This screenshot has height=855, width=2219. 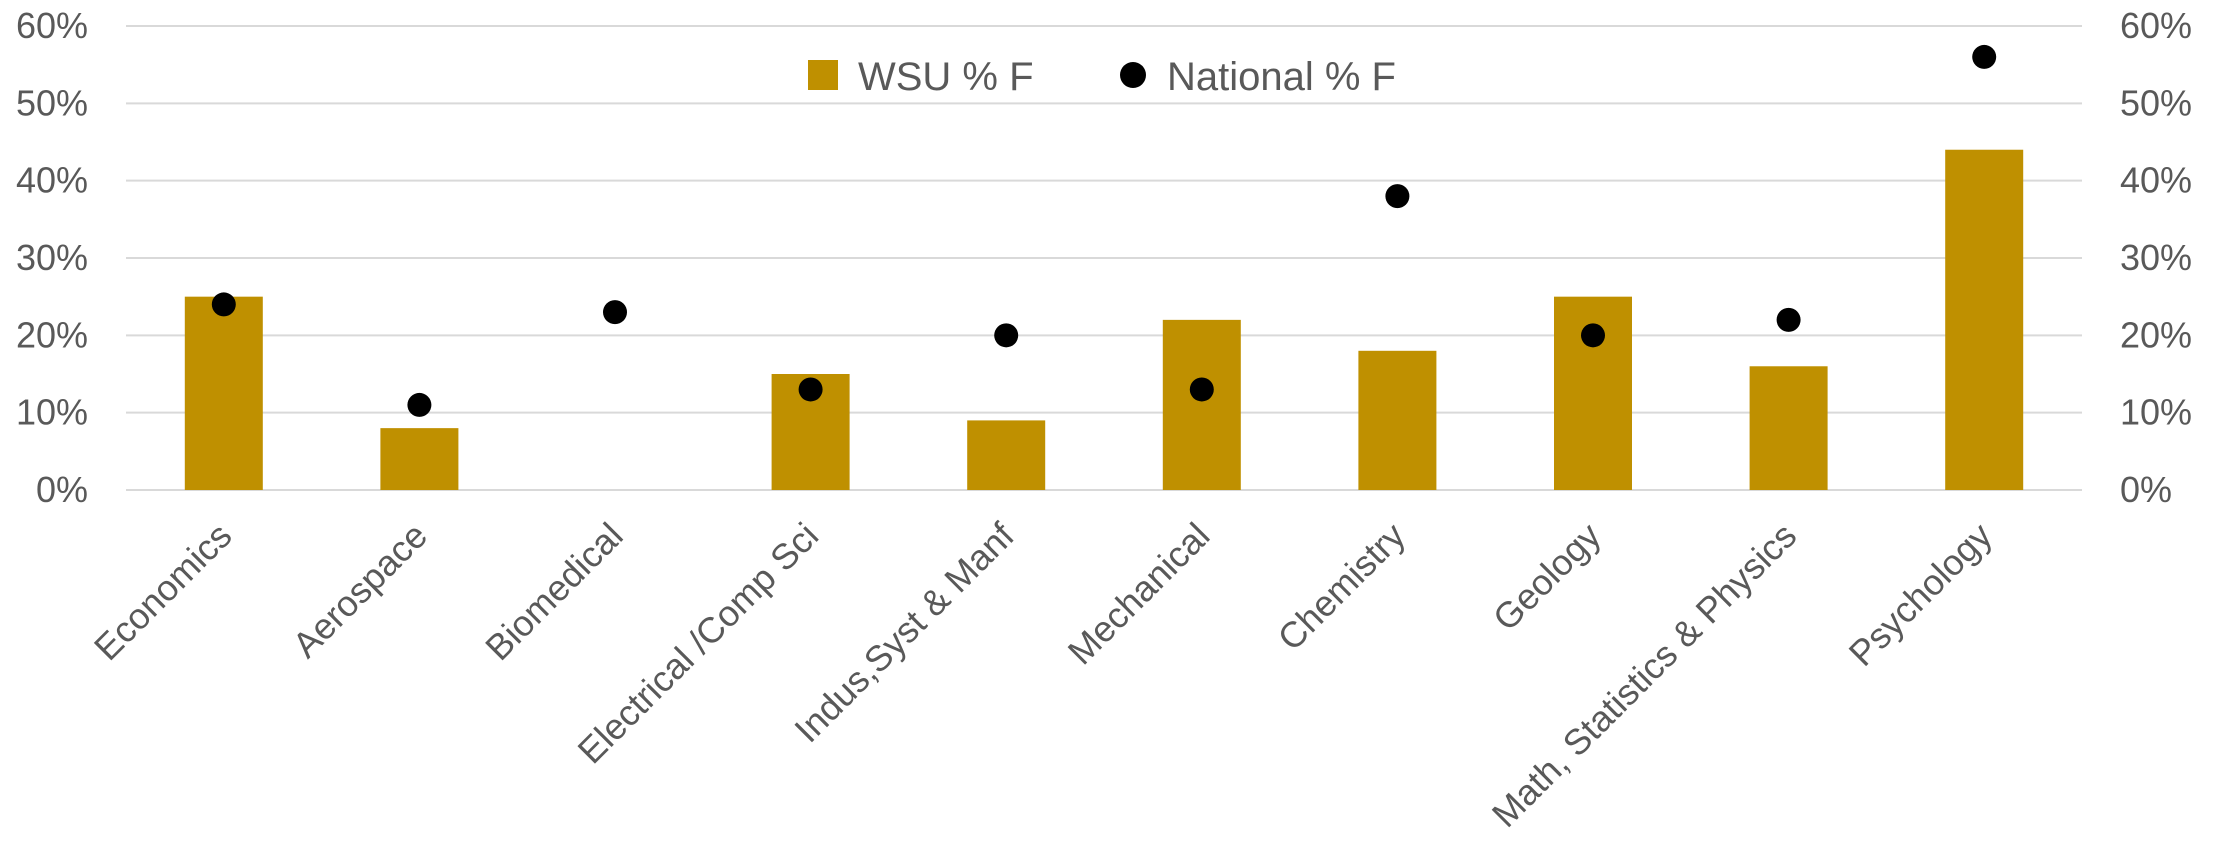 I want to click on y-tick-label-right: 40%, so click(x=2156, y=180).